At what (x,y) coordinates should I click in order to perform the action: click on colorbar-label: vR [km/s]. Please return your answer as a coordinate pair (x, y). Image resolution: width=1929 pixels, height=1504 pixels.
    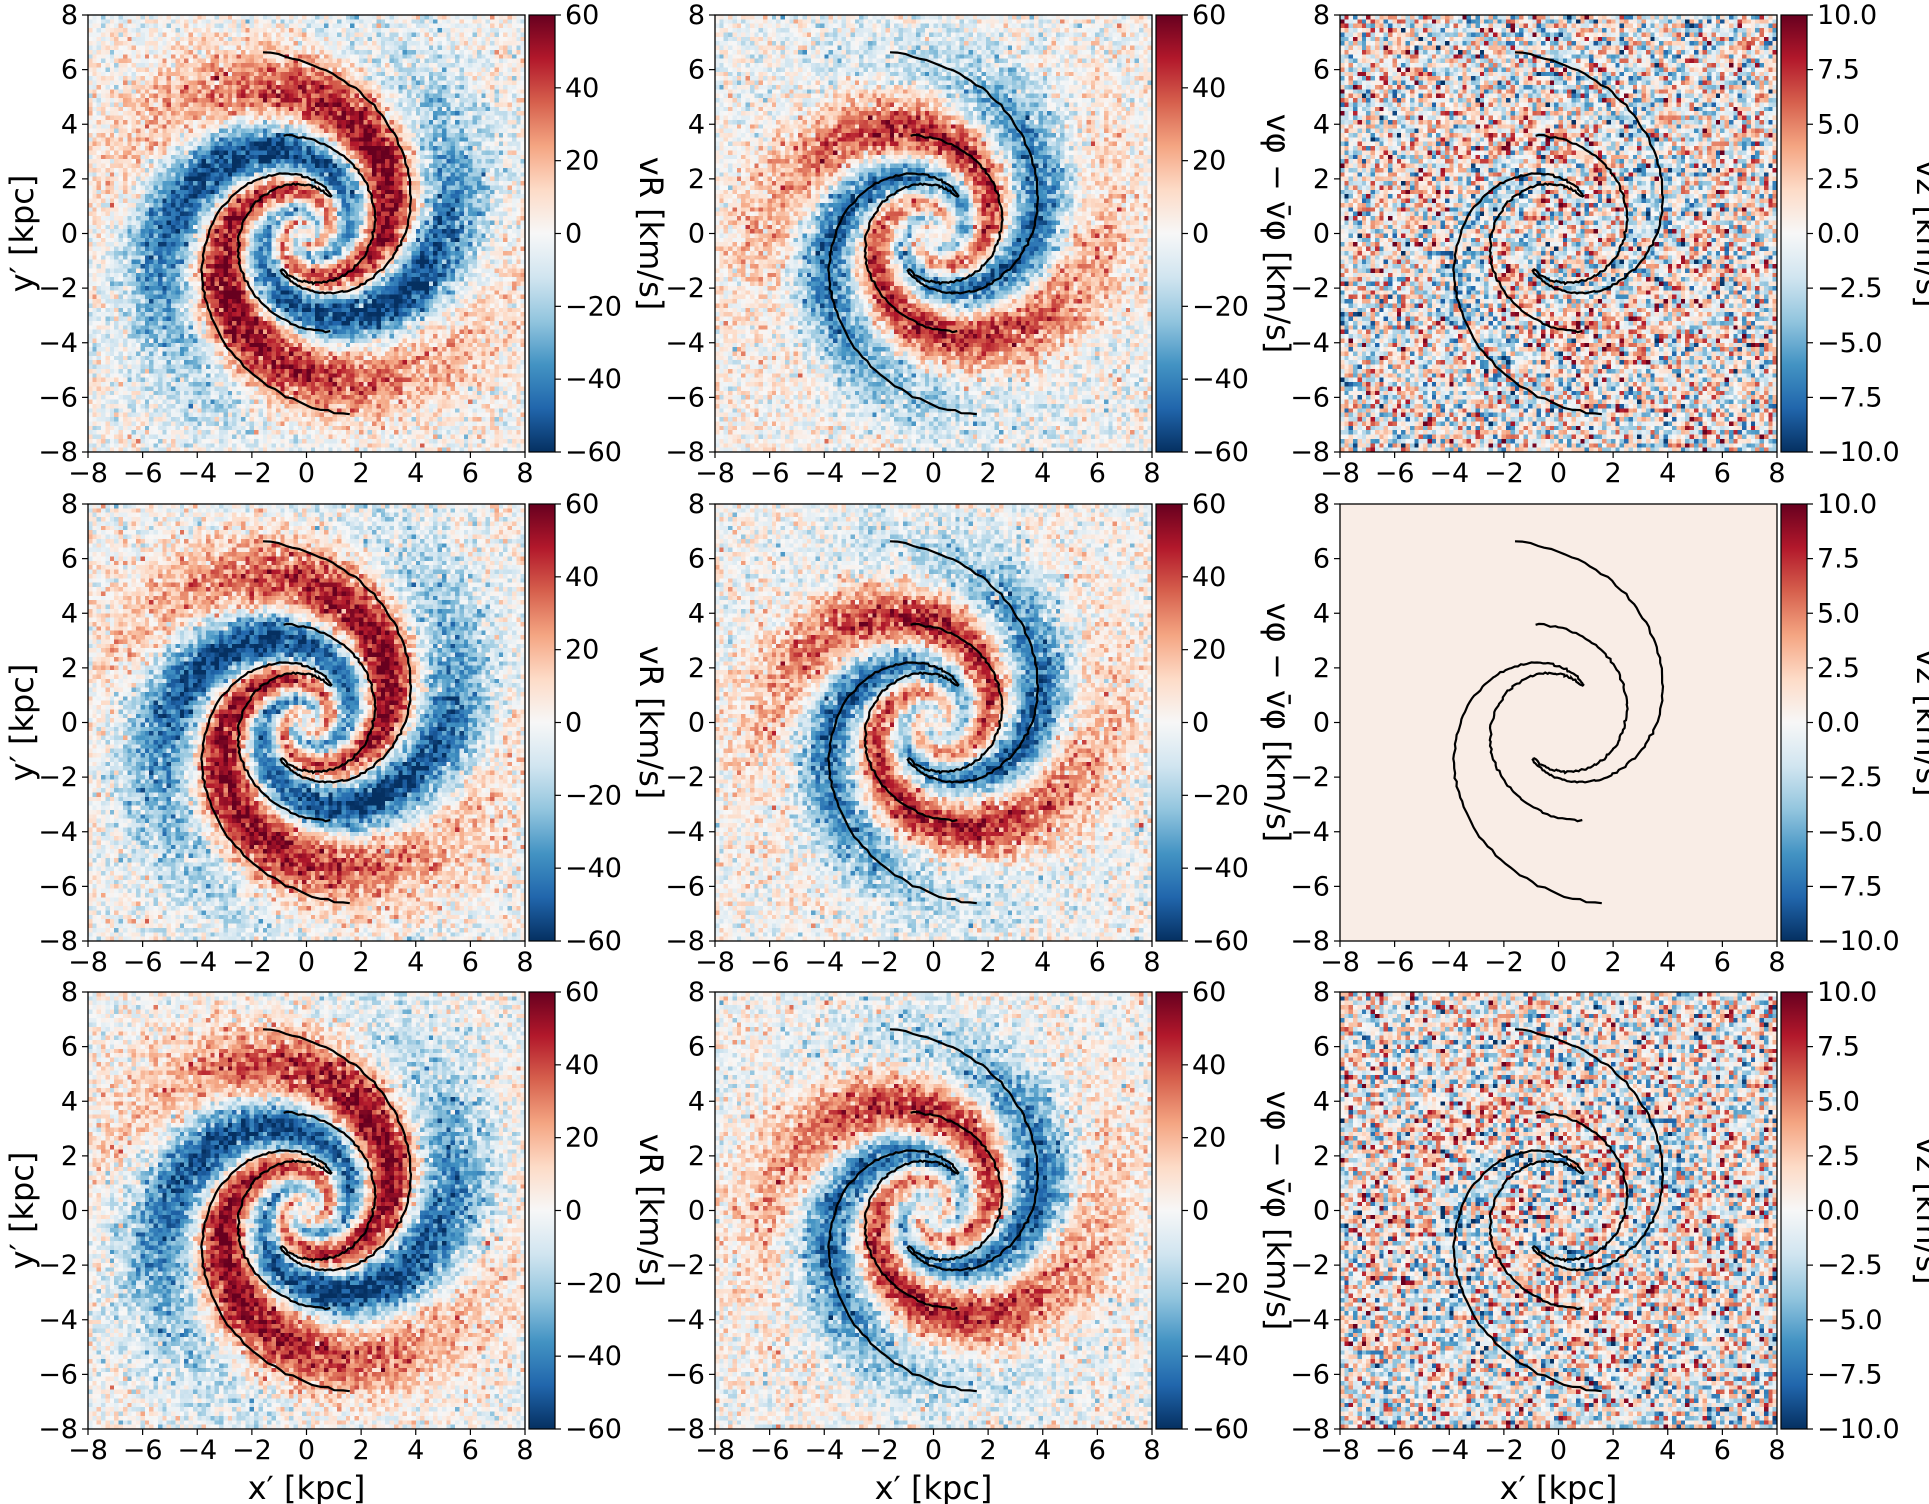
    Looking at the image, I should click on (651, 722).